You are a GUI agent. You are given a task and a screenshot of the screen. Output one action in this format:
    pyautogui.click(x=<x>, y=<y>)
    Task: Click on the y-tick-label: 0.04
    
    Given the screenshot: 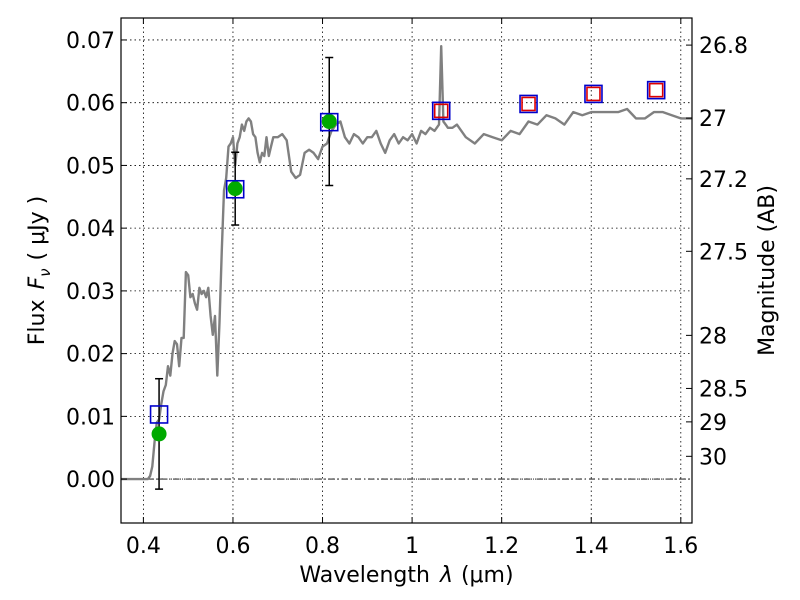 What is the action you would take?
    pyautogui.click(x=90, y=229)
    